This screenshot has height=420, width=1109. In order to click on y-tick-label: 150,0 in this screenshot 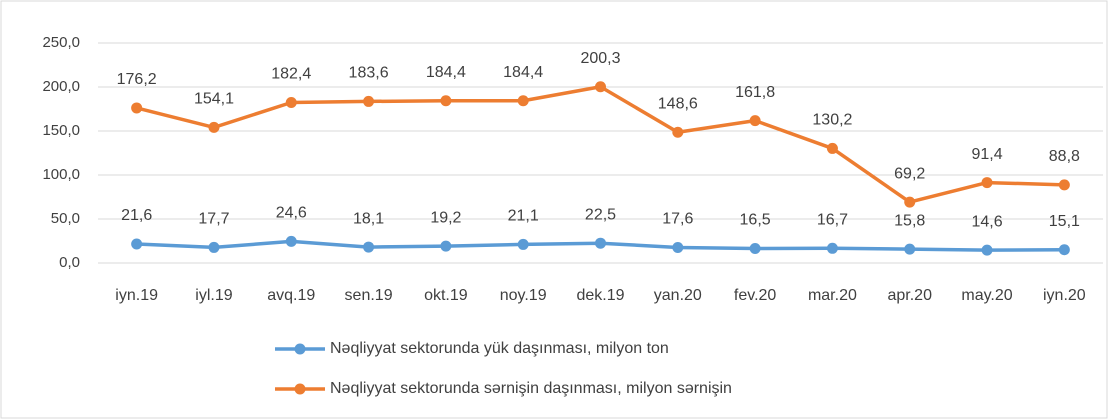, I will do `click(61, 130)`.